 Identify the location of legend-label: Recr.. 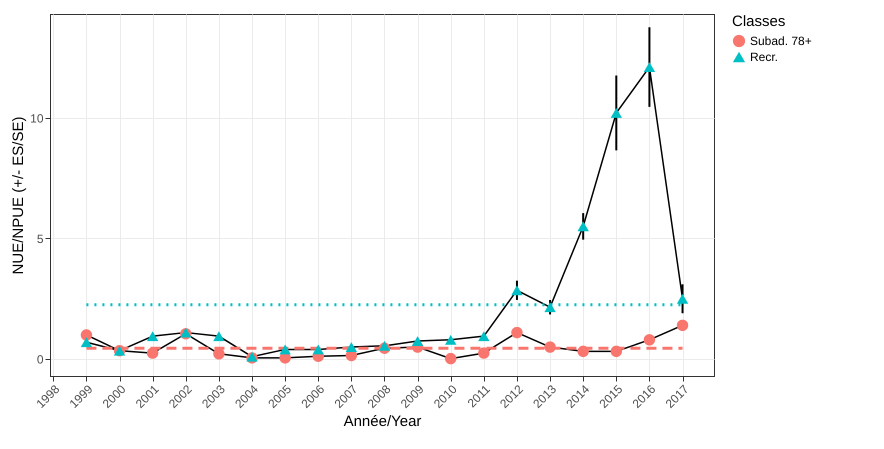
(764, 57).